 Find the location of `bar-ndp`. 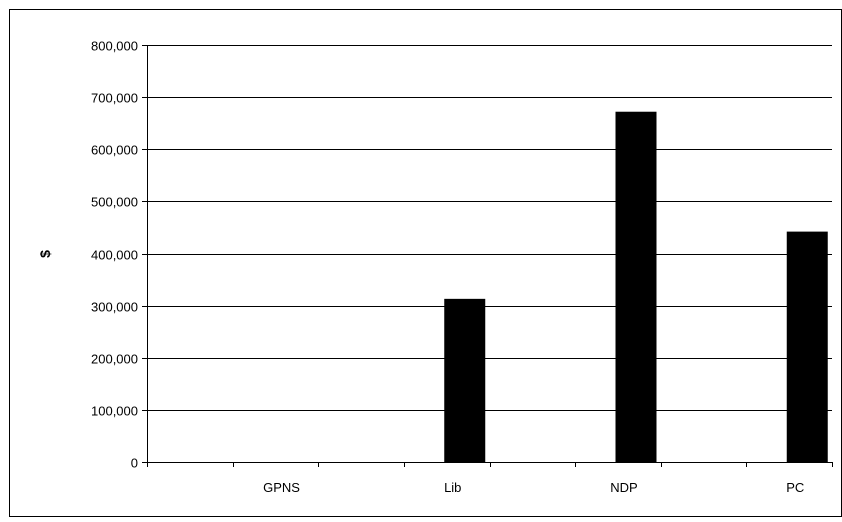

bar-ndp is located at coordinates (636, 286).